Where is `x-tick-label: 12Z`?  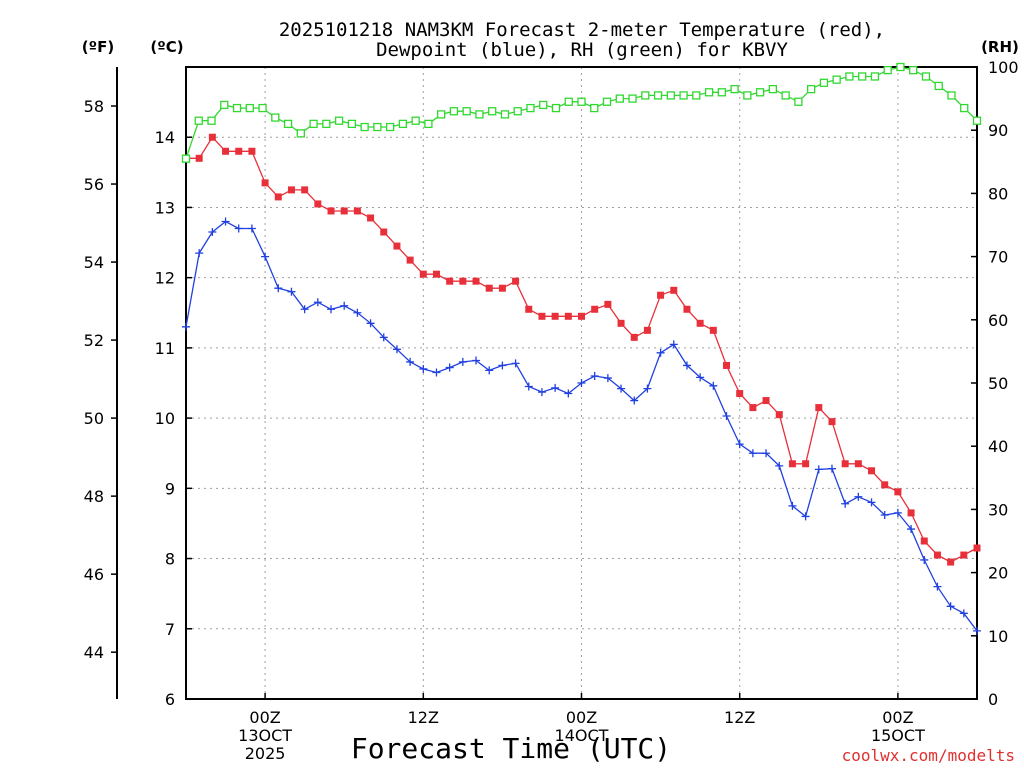 x-tick-label: 12Z is located at coordinates (423, 717).